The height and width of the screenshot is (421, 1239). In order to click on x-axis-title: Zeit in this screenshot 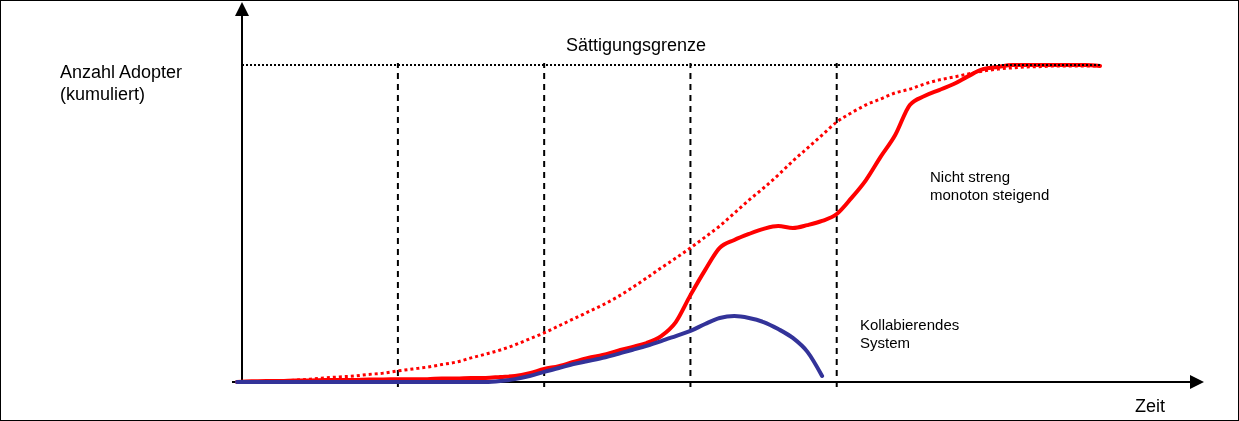, I will do `click(1150, 406)`.